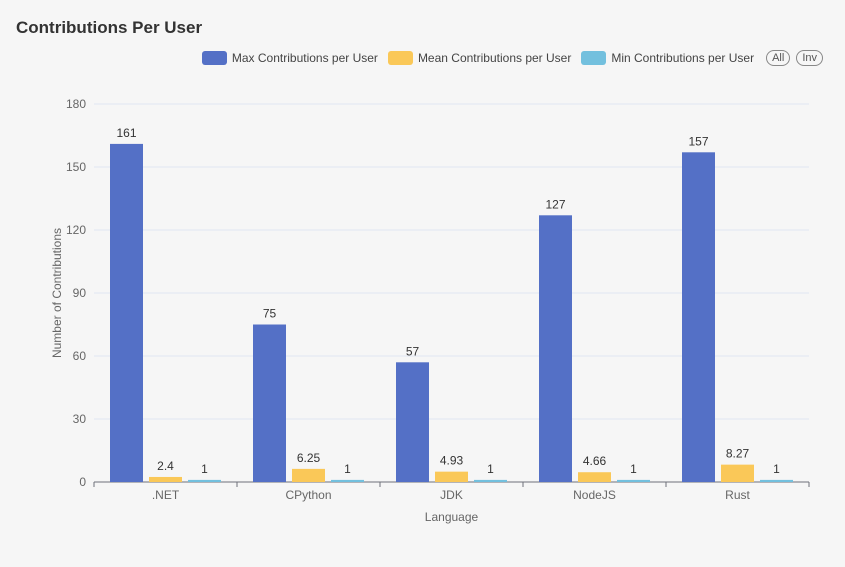  I want to click on y-tick-label: 90, so click(80, 293).